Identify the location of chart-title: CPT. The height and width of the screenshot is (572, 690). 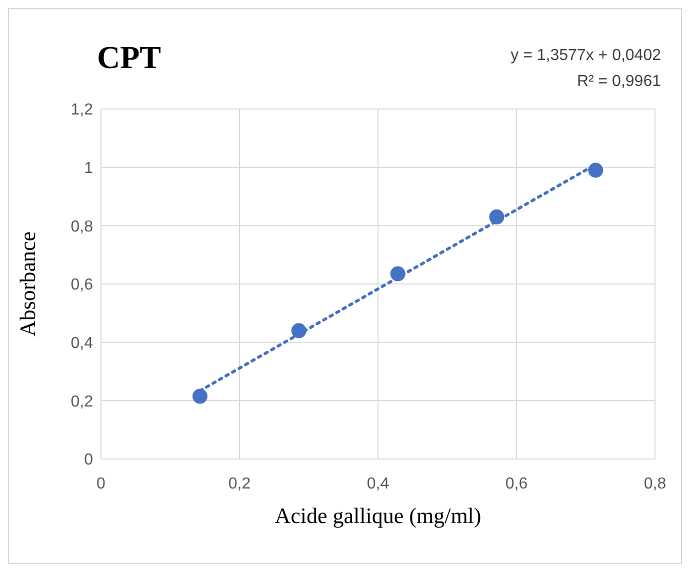
(129, 57).